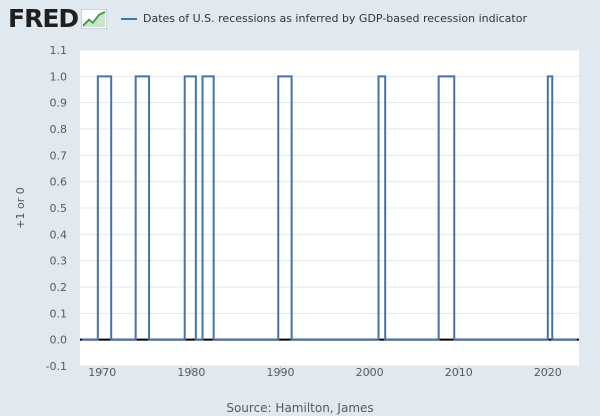  I want to click on legend-swatch, so click(129, 18).